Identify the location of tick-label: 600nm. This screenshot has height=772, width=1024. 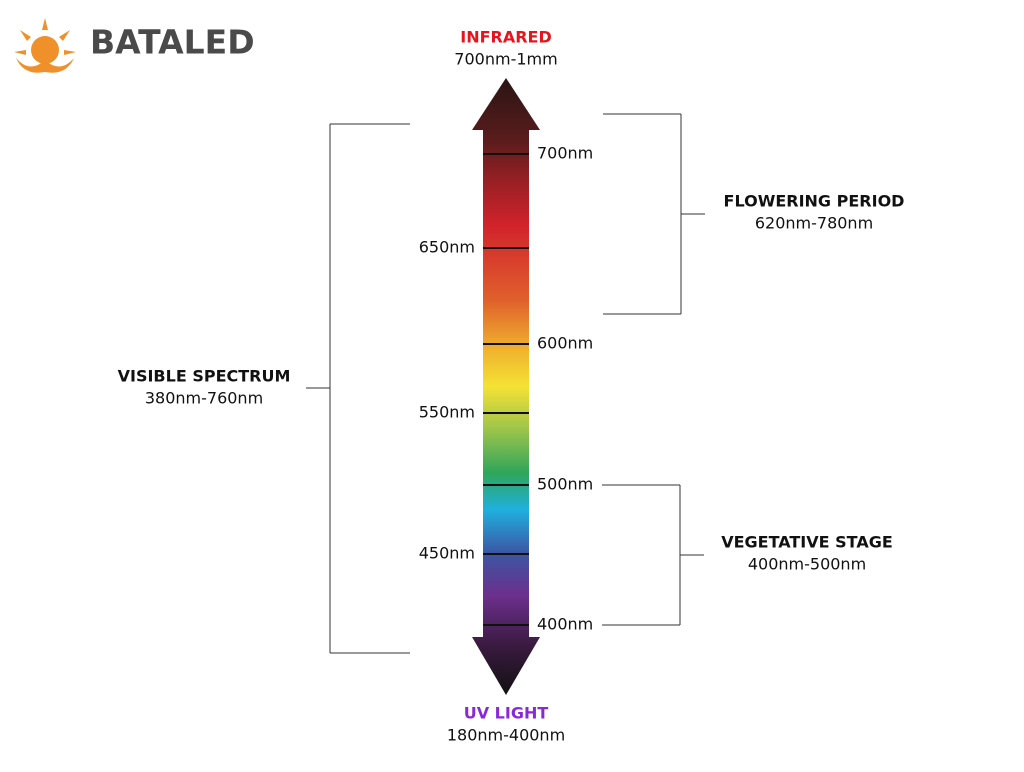
(565, 343).